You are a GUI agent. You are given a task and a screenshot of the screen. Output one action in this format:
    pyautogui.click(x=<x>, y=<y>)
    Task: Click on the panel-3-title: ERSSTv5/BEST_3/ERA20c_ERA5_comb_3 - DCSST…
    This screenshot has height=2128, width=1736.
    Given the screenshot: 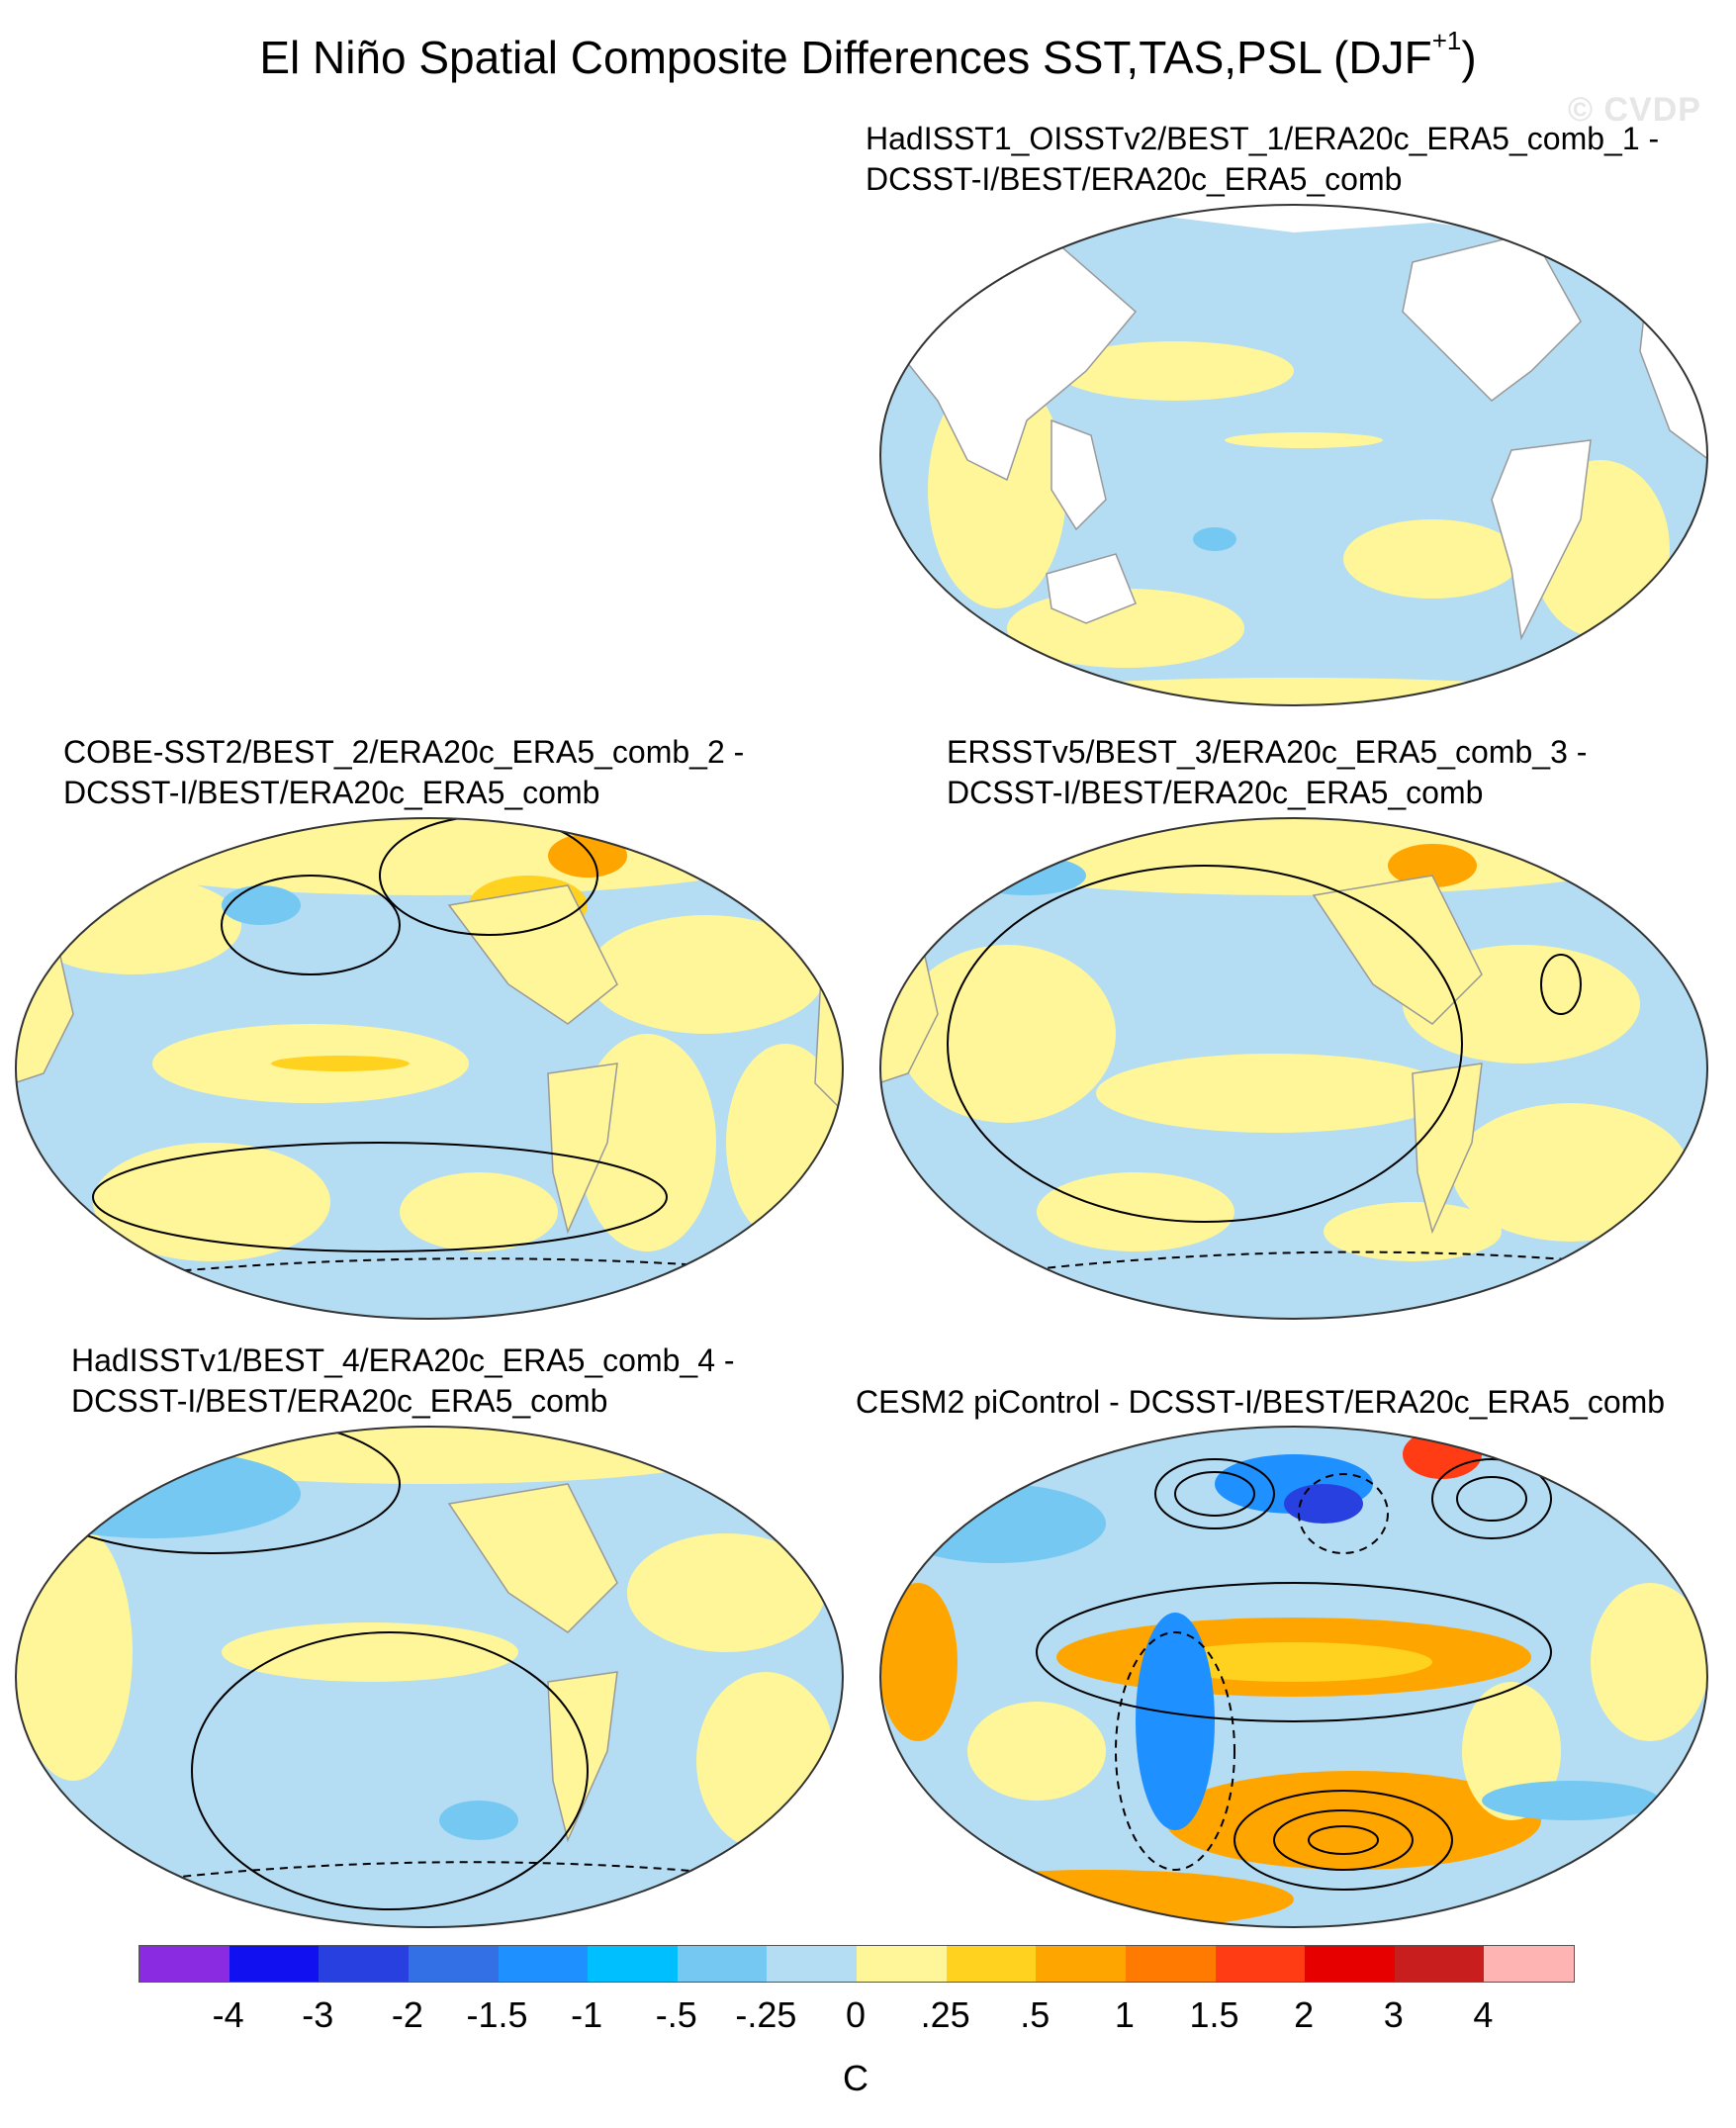 What is the action you would take?
    pyautogui.click(x=1267, y=772)
    